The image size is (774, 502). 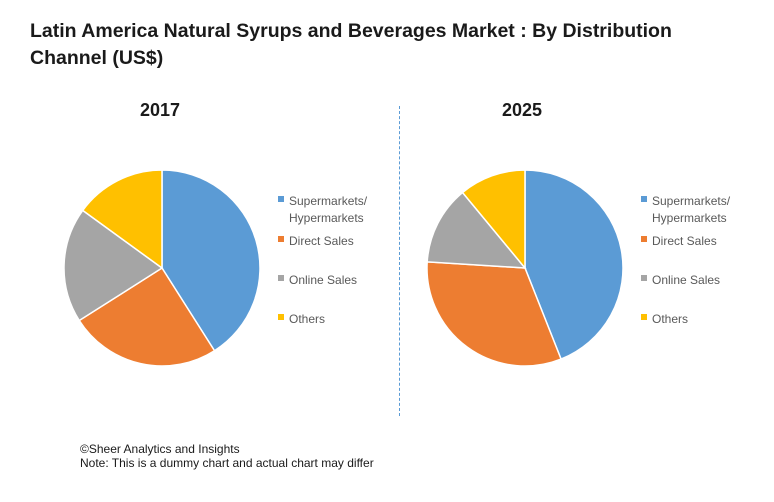 What do you see at coordinates (399, 261) in the screenshot?
I see `chart-divider` at bounding box center [399, 261].